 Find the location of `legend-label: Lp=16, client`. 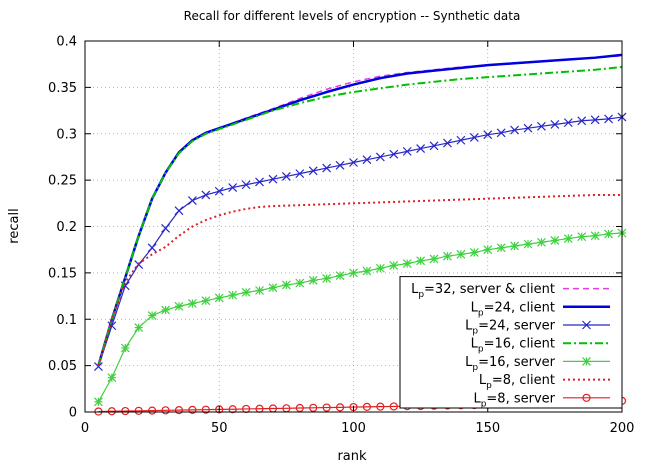

legend-label: Lp=16, client is located at coordinates (513, 346).